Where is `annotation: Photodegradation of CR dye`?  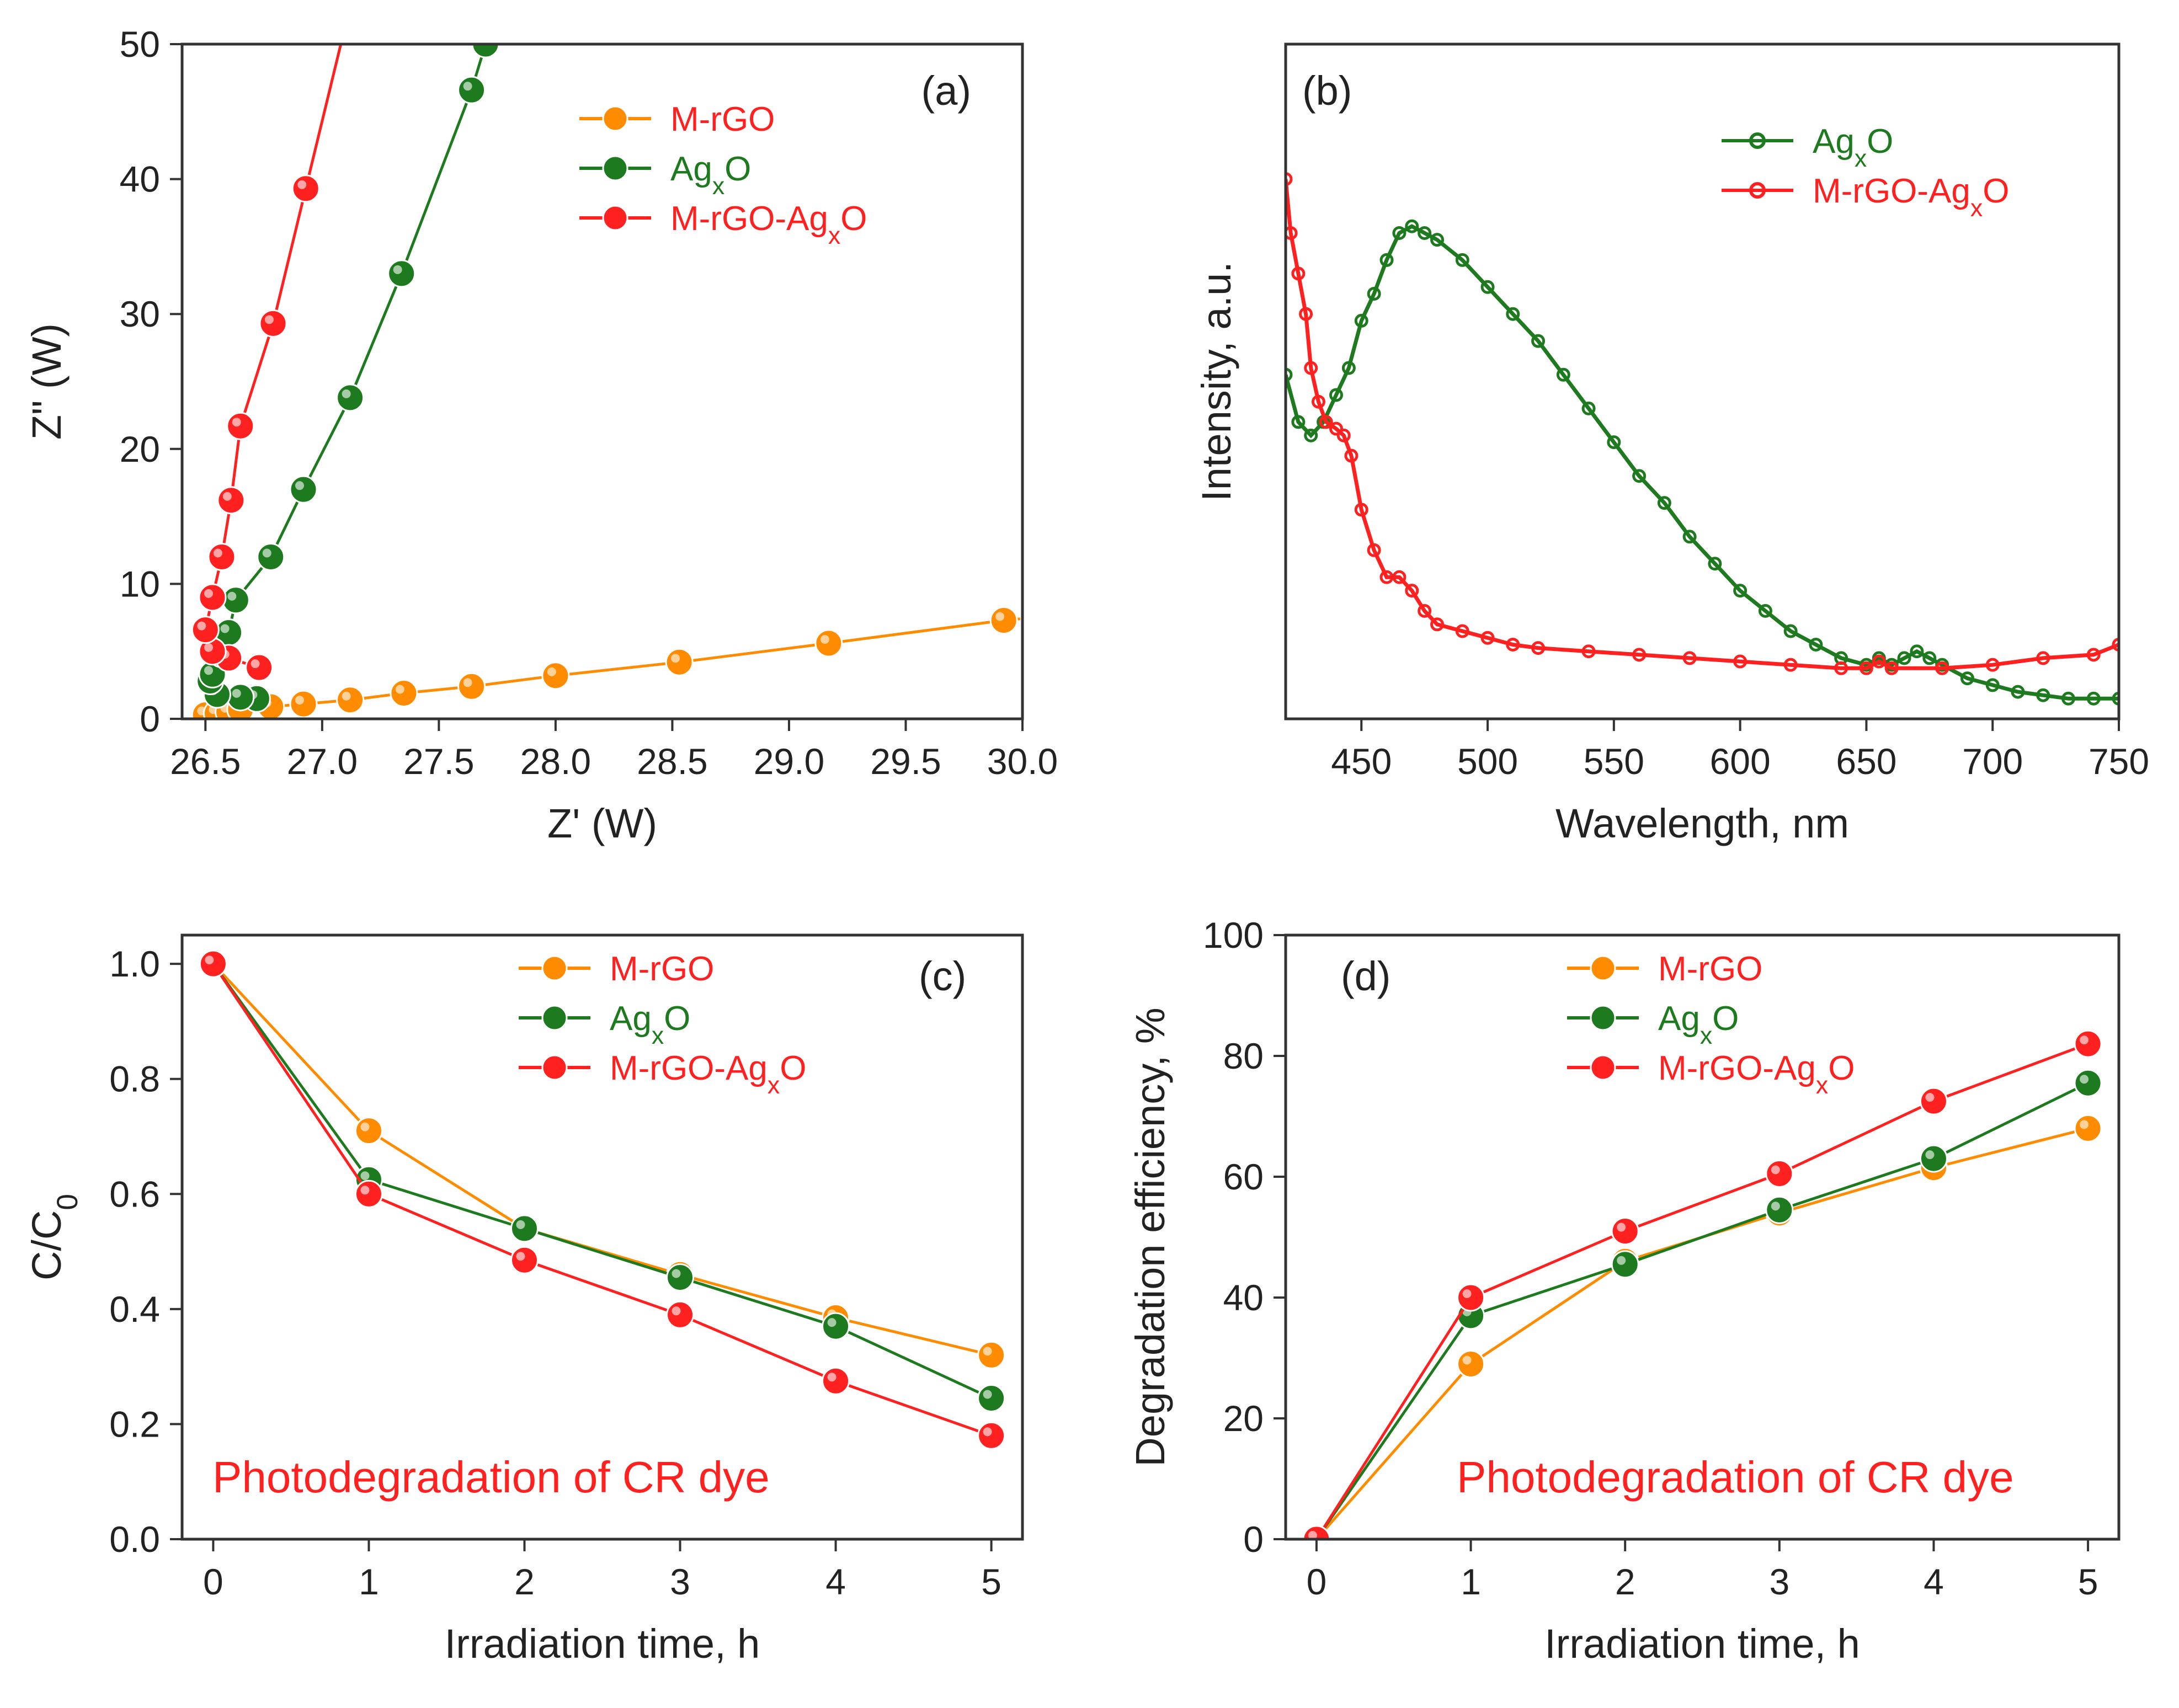
annotation: Photodegradation of CR dye is located at coordinates (1735, 1477).